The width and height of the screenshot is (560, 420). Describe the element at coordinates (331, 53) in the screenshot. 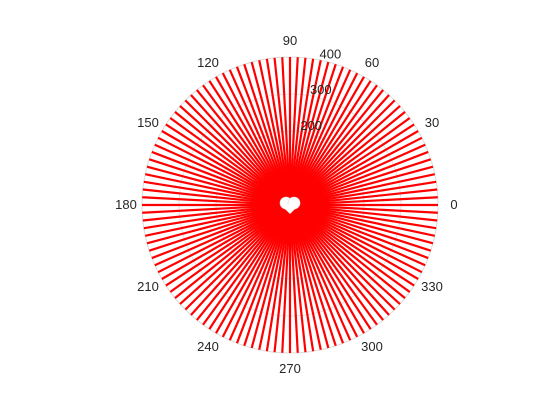

I see `radial-tick-label: 400` at that location.